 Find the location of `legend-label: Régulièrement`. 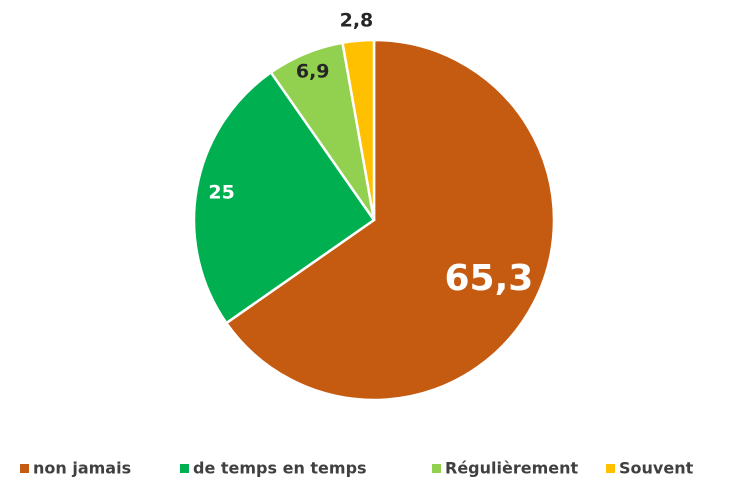

legend-label: Régulièrement is located at coordinates (511, 468).